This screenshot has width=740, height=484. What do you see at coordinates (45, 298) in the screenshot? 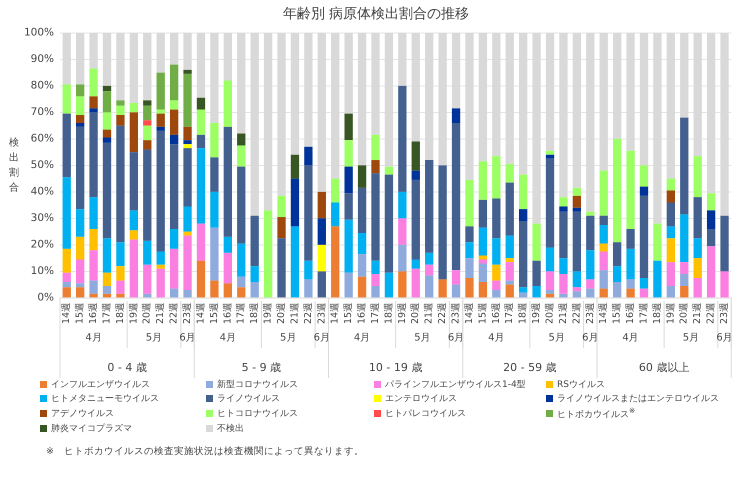
I see `y-tick-label: 0%` at bounding box center [45, 298].